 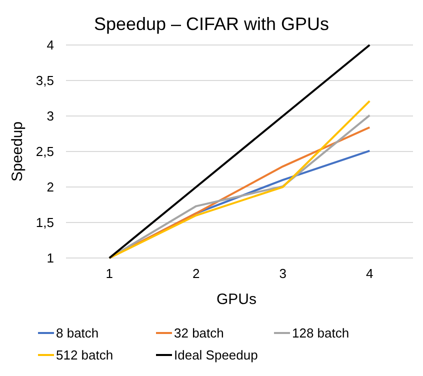 What do you see at coordinates (85, 355) in the screenshot?
I see `legend-label: 512 batch` at bounding box center [85, 355].